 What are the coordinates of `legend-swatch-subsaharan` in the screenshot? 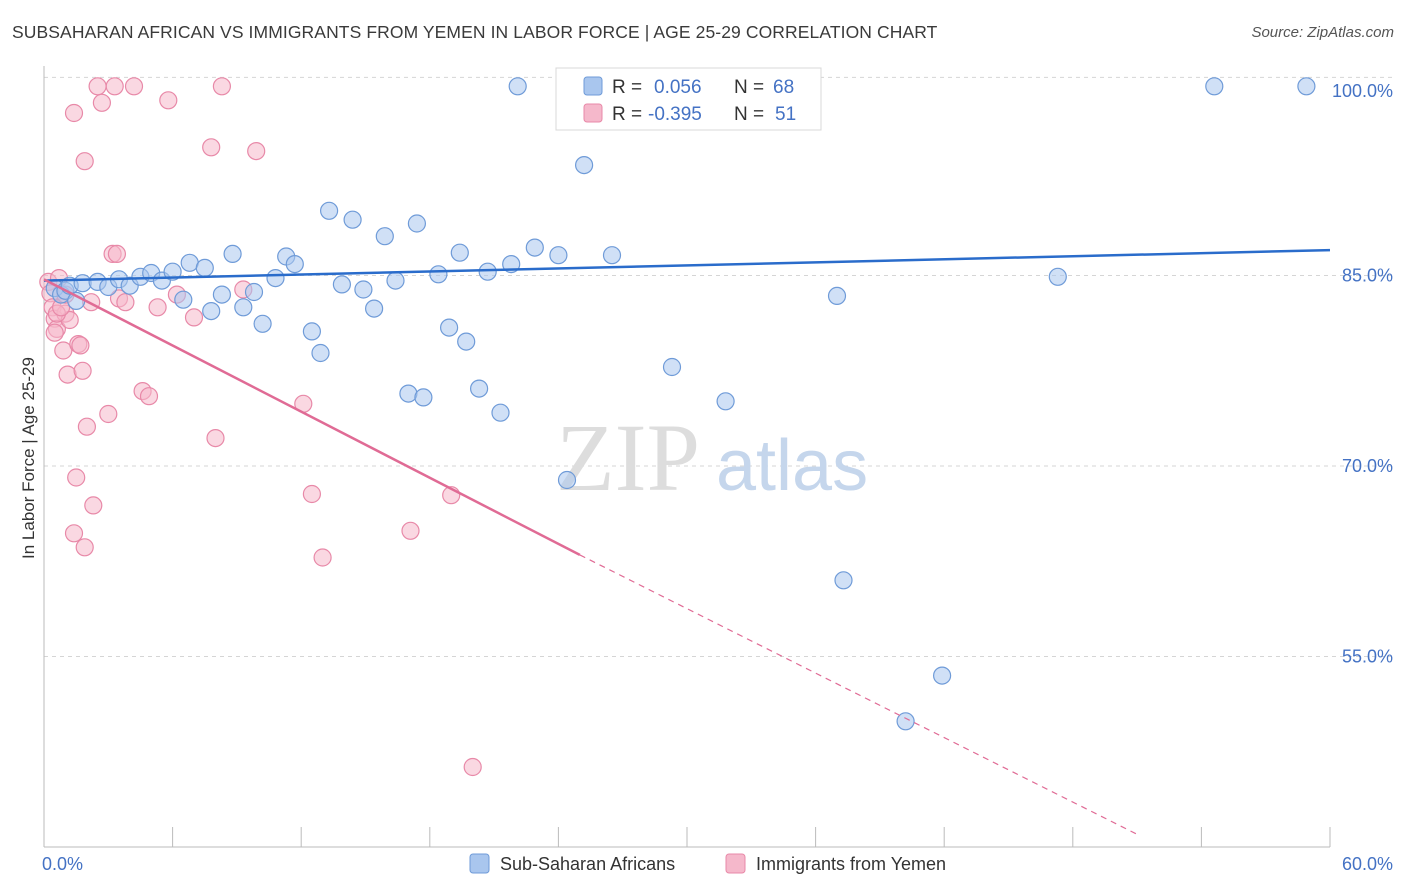 It's located at (479, 863).